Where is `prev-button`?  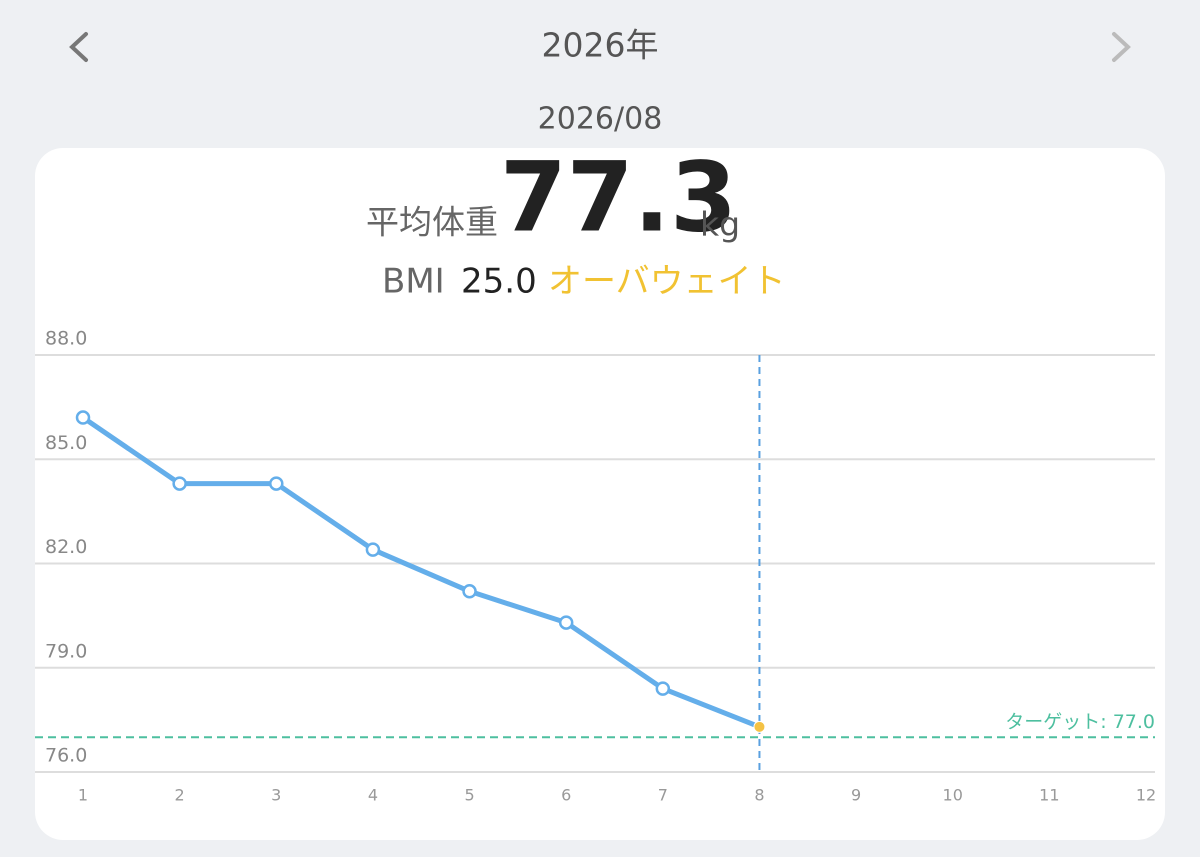 prev-button is located at coordinates (78, 47).